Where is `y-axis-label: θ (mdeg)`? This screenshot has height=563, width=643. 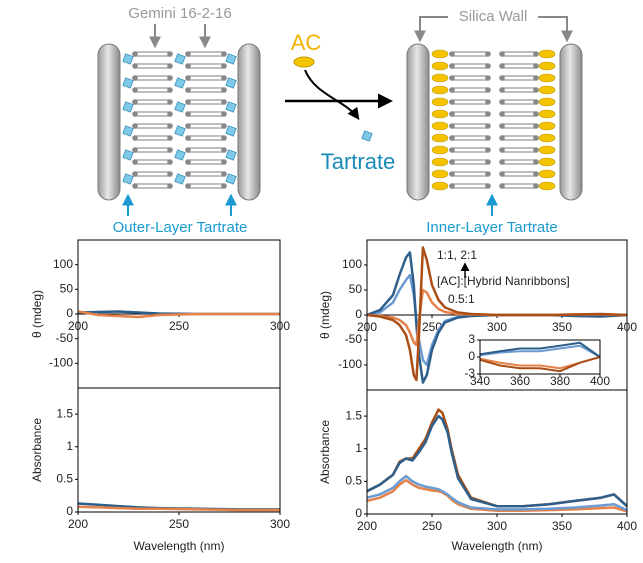 y-axis-label: θ (mdeg) is located at coordinates (37, 314).